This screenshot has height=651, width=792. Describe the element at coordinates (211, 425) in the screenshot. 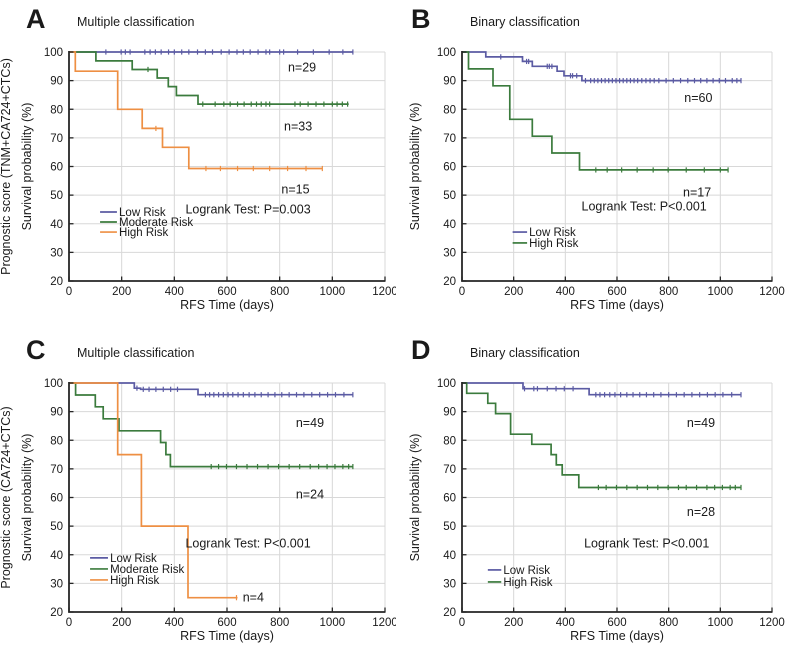

I see `km-curve-moderate-risk` at that location.